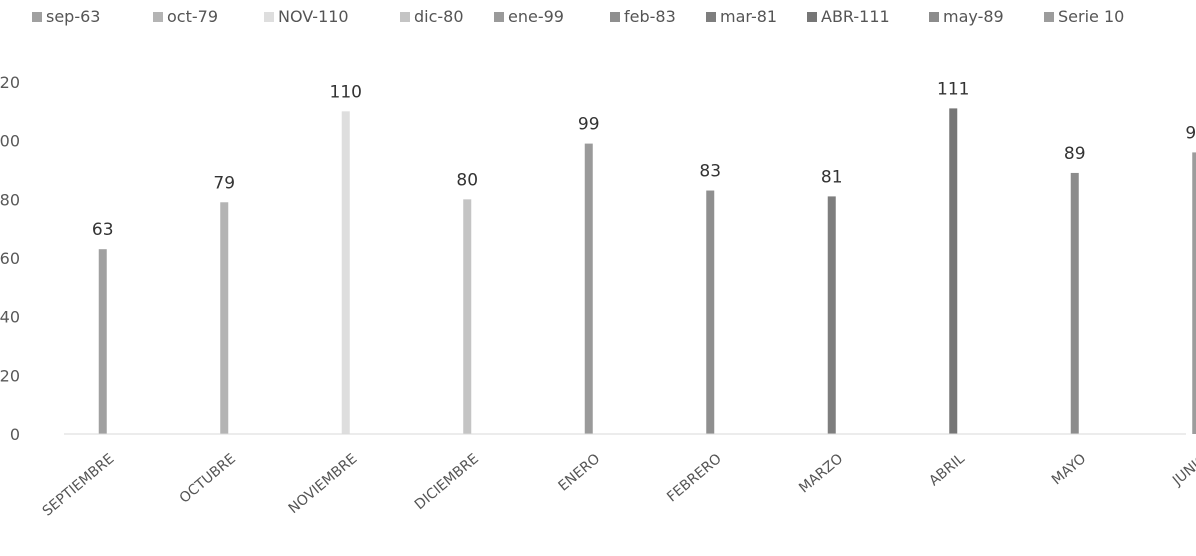  Describe the element at coordinates (832, 177) in the screenshot. I see `data-label: 81` at that location.